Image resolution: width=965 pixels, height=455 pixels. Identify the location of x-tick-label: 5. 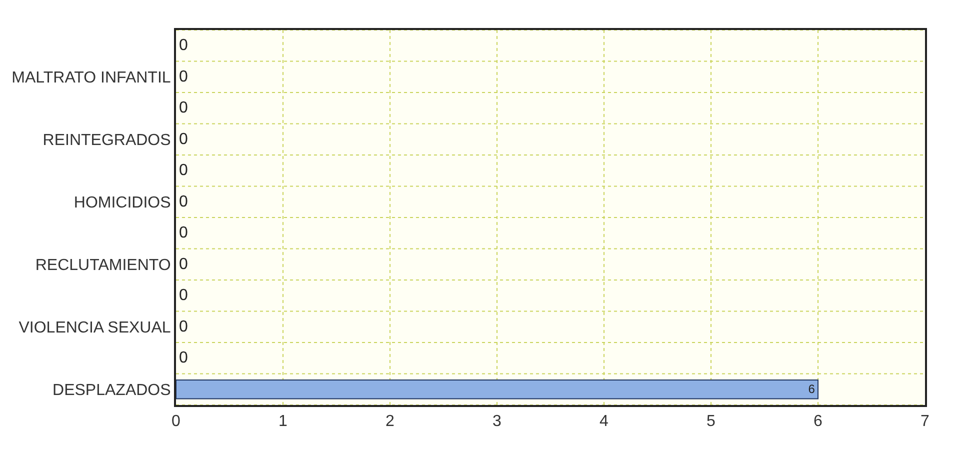
(711, 421).